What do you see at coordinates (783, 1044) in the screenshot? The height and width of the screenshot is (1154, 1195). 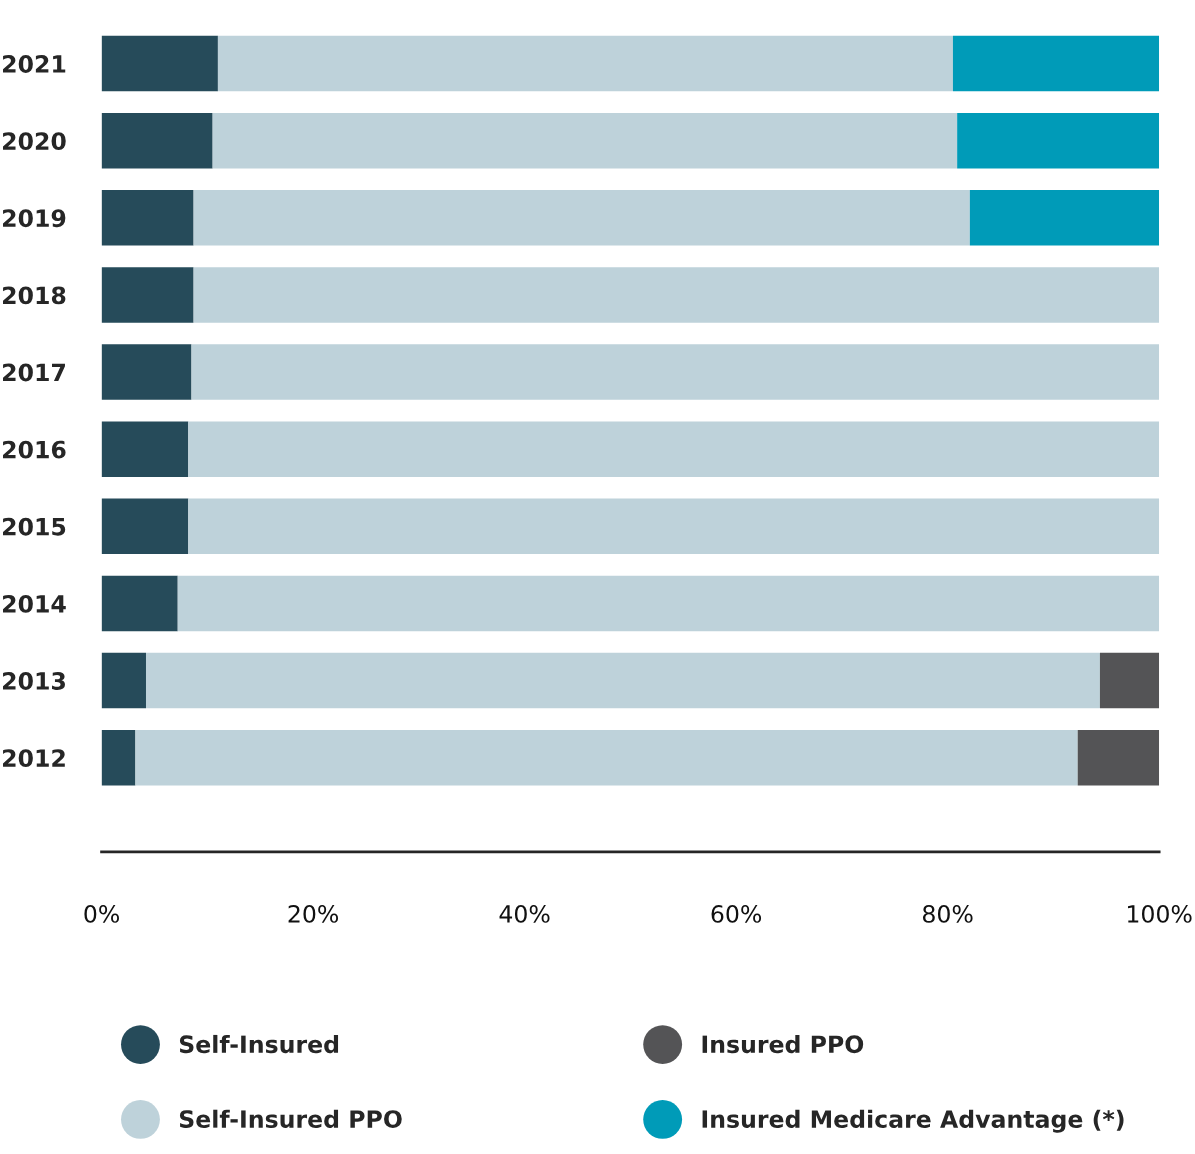 I see `legend-label: Insured PPO` at bounding box center [783, 1044].